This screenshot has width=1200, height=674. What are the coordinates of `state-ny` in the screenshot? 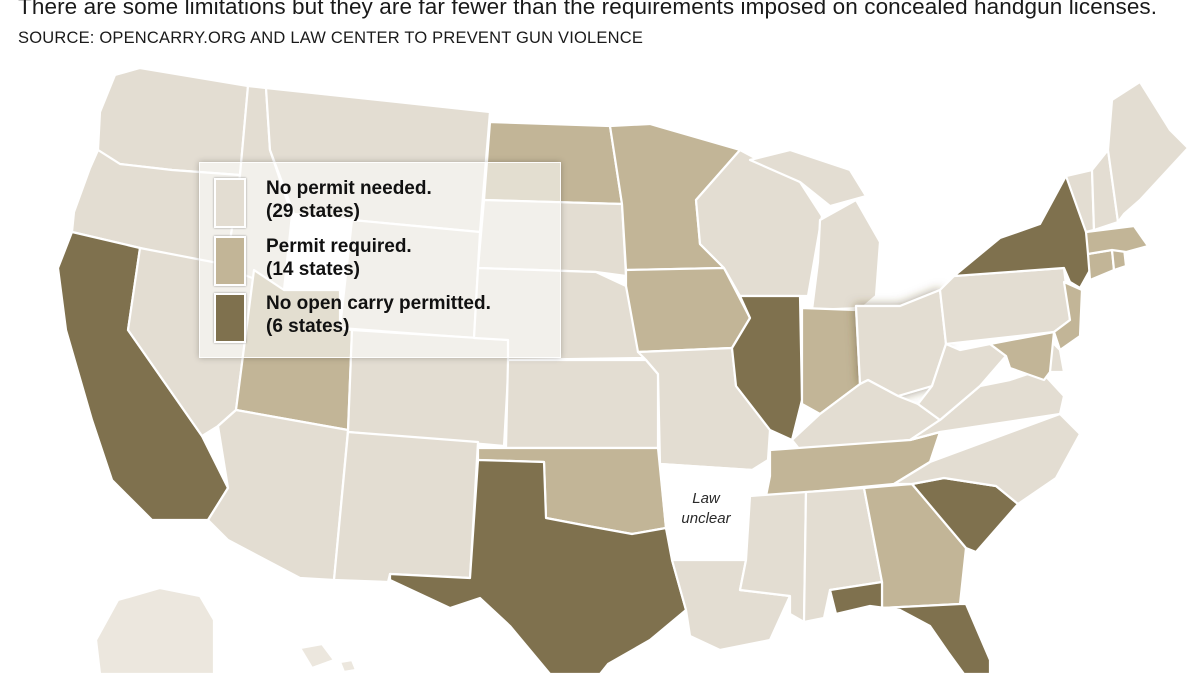 It's located at (1022, 230).